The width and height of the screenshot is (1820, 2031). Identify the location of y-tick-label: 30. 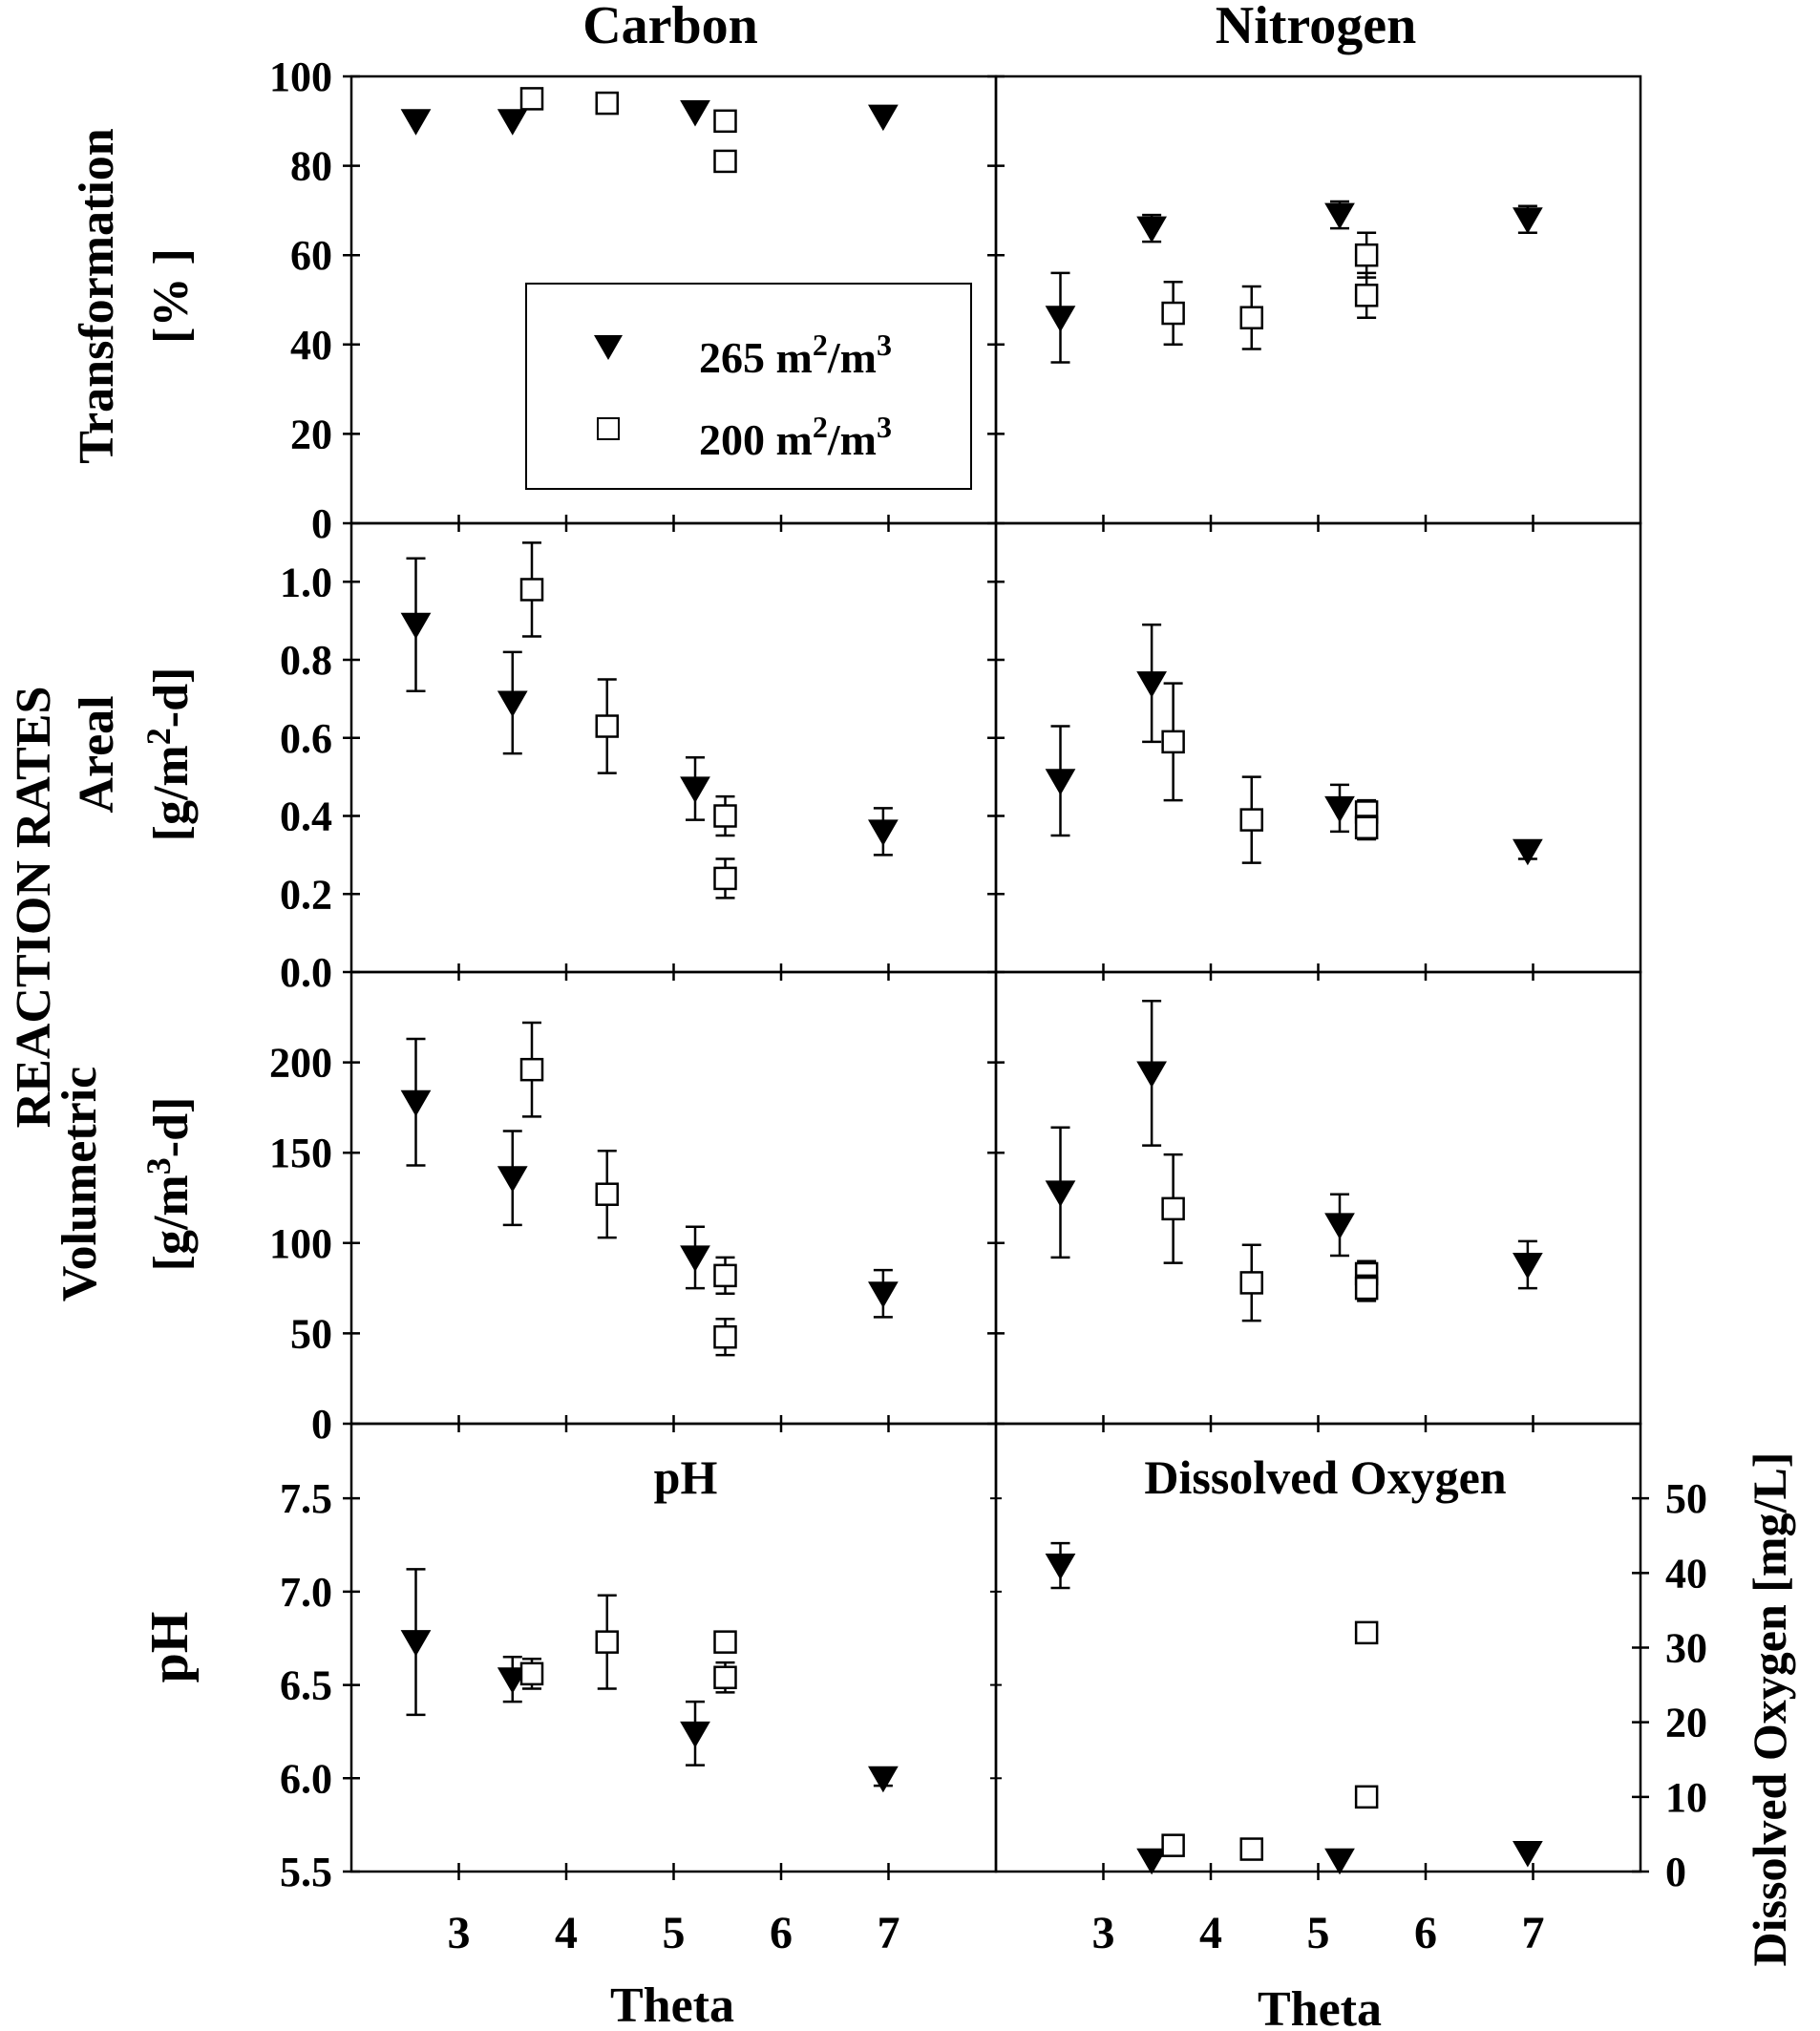
(1686, 1648).